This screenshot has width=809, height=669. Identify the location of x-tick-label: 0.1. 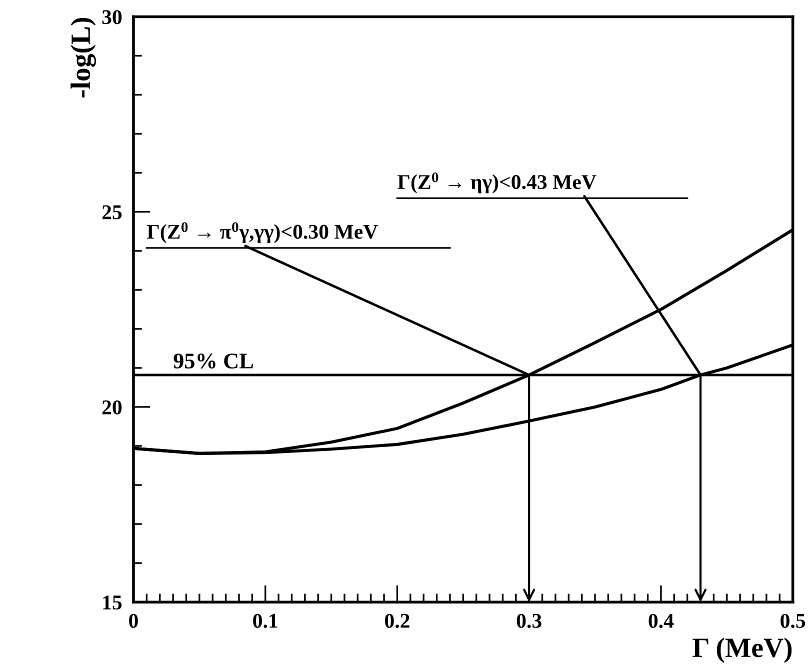
(265, 621).